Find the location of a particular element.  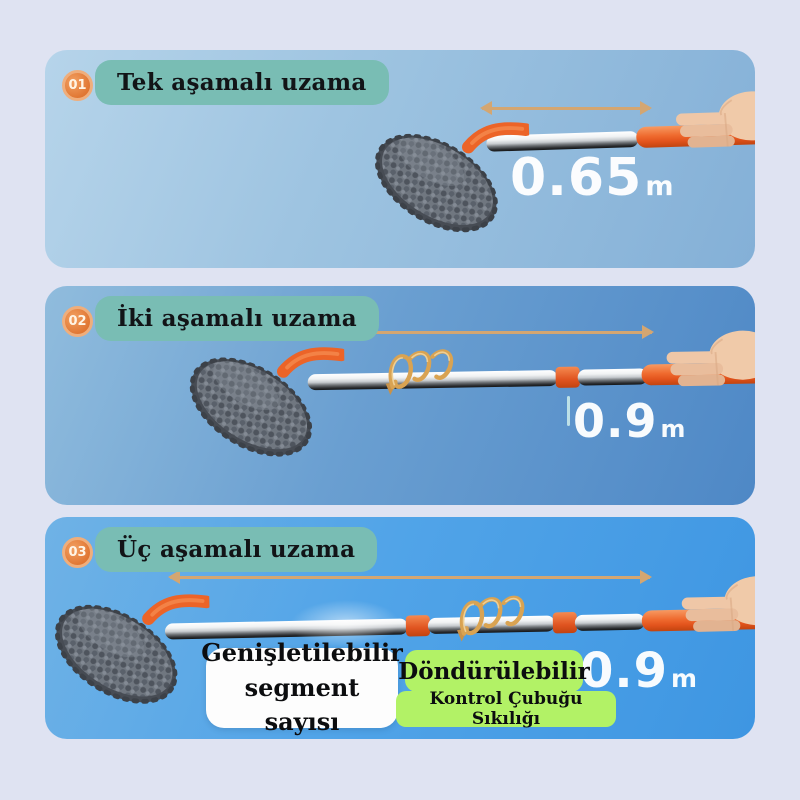

stage-title: Üç aşamalı uzama is located at coordinates (236, 549).